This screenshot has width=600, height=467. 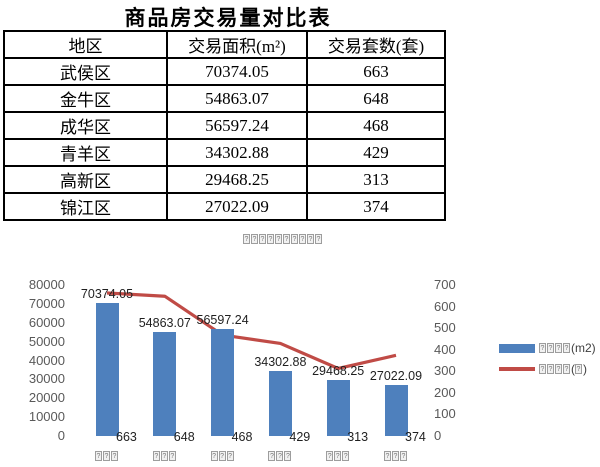 I want to click on bar-swatch-icon, so click(x=517, y=348).